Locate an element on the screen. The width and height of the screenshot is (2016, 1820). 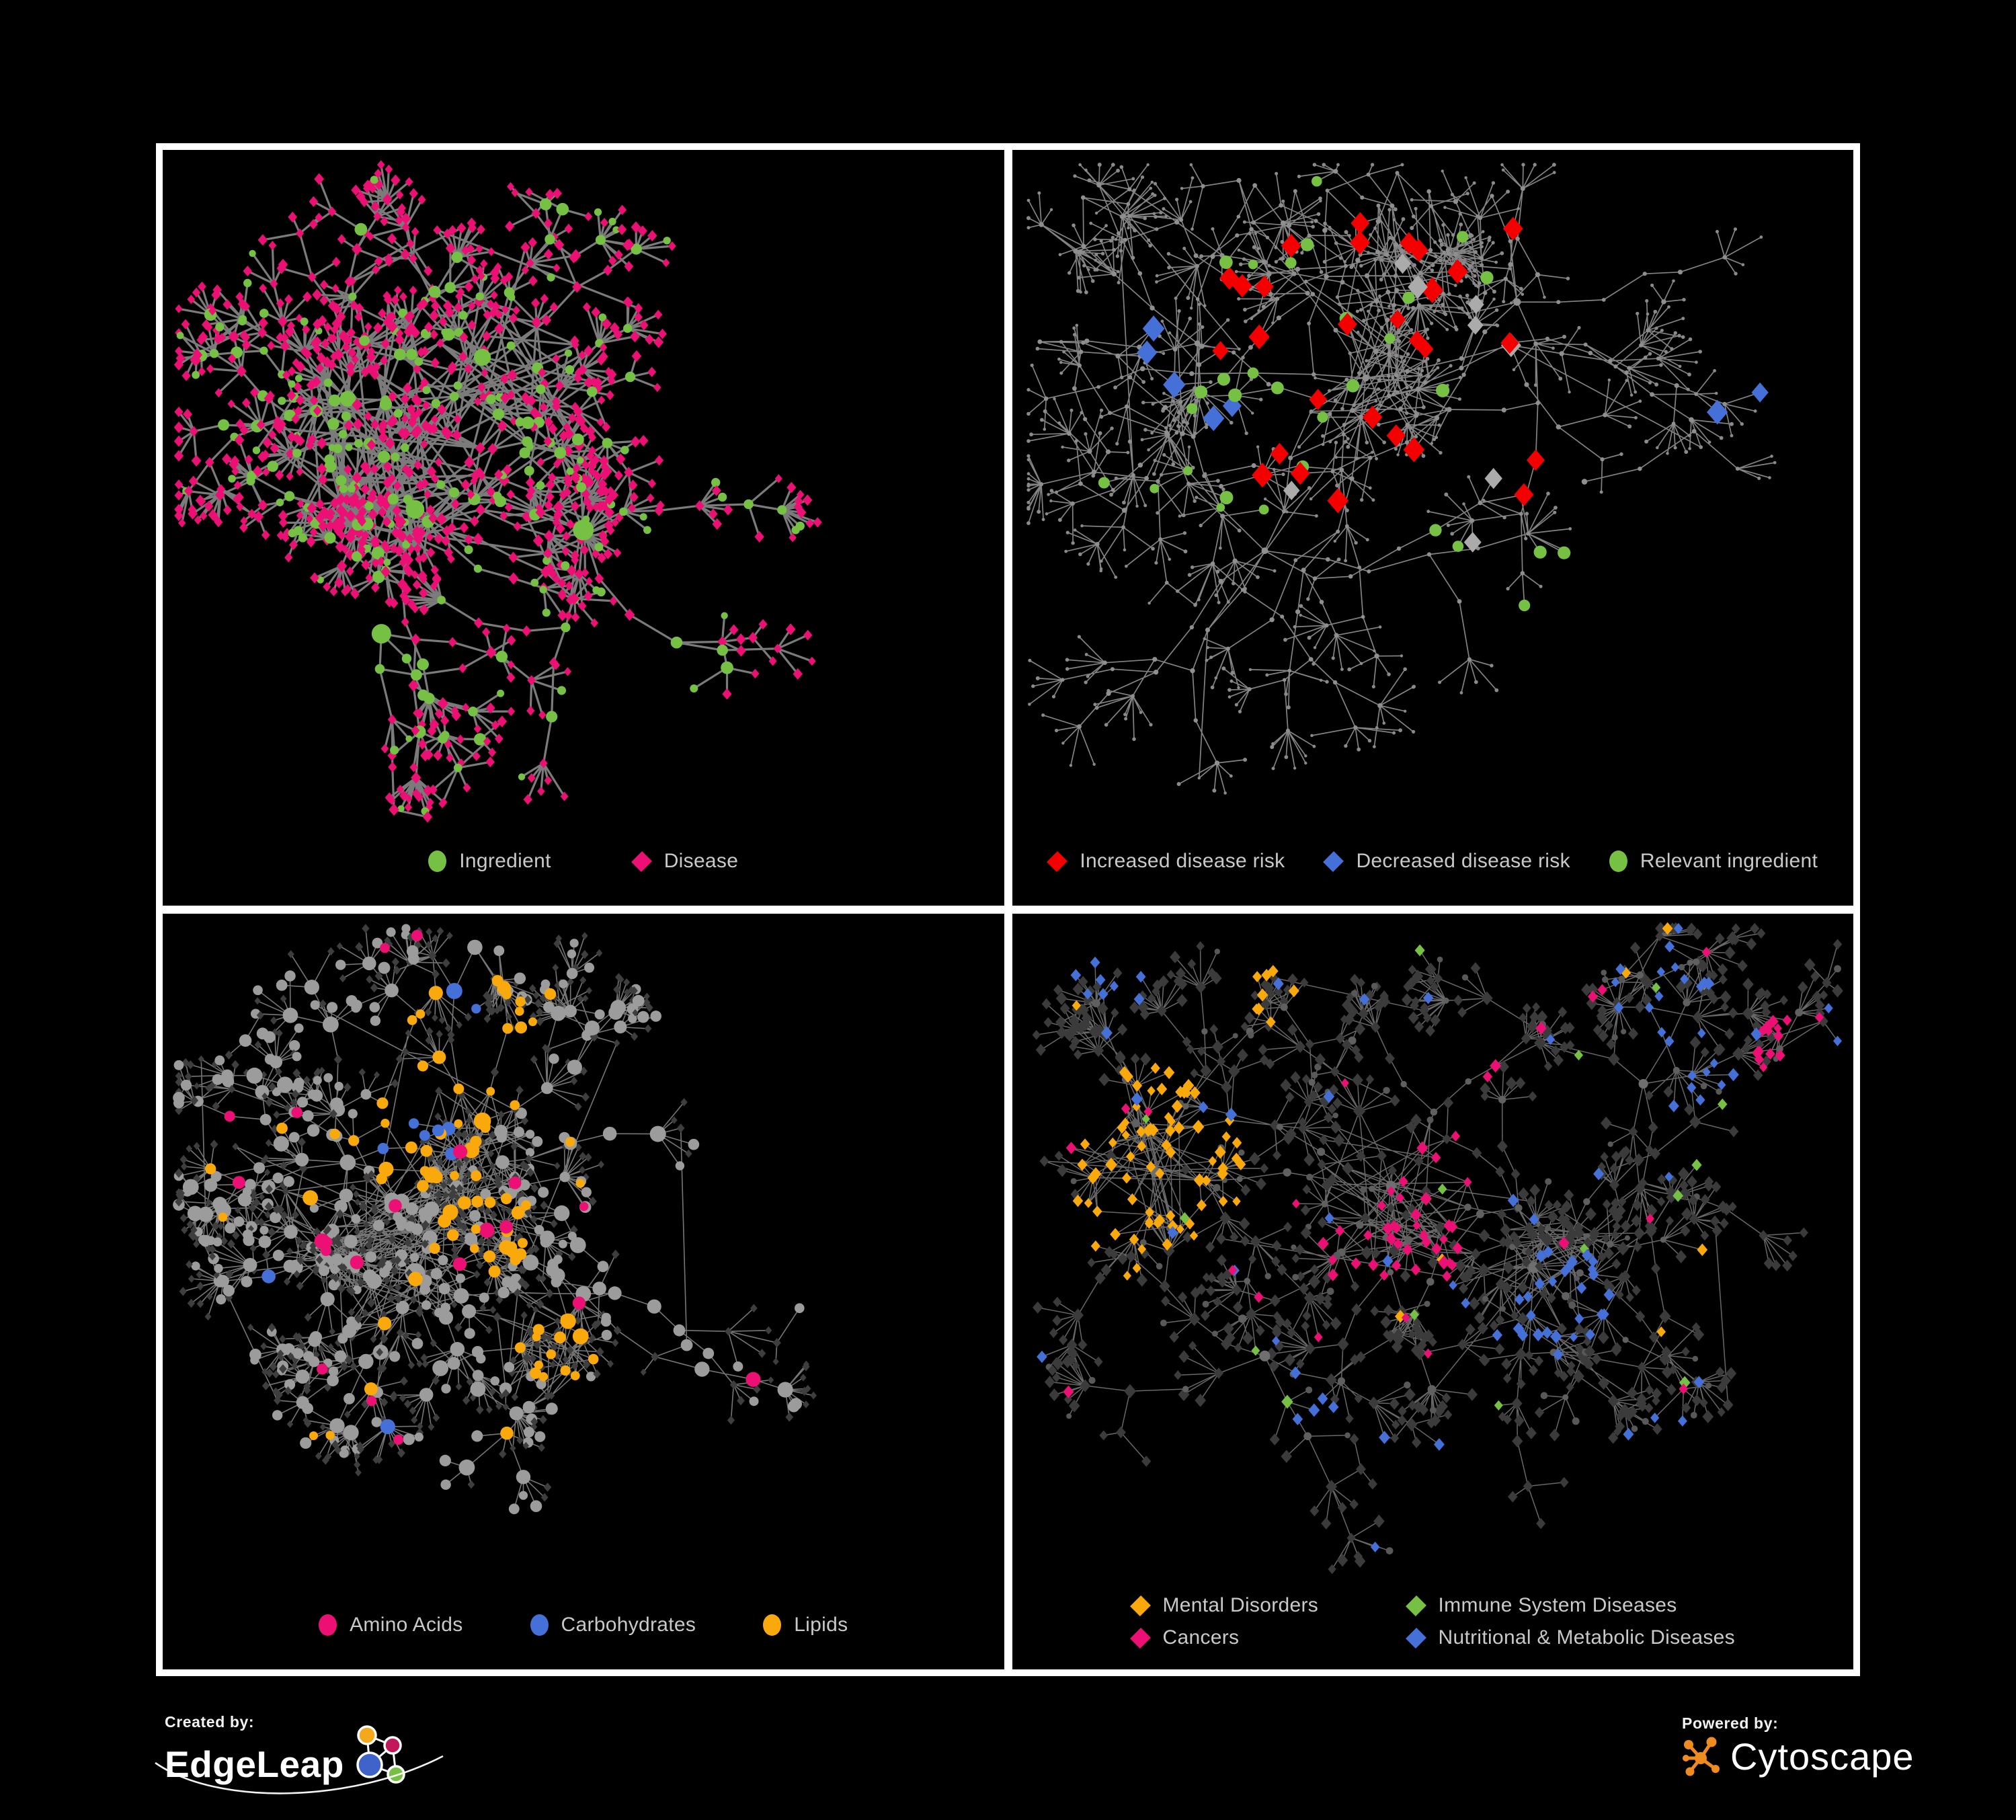
legend-label: Disease is located at coordinates (701, 861).